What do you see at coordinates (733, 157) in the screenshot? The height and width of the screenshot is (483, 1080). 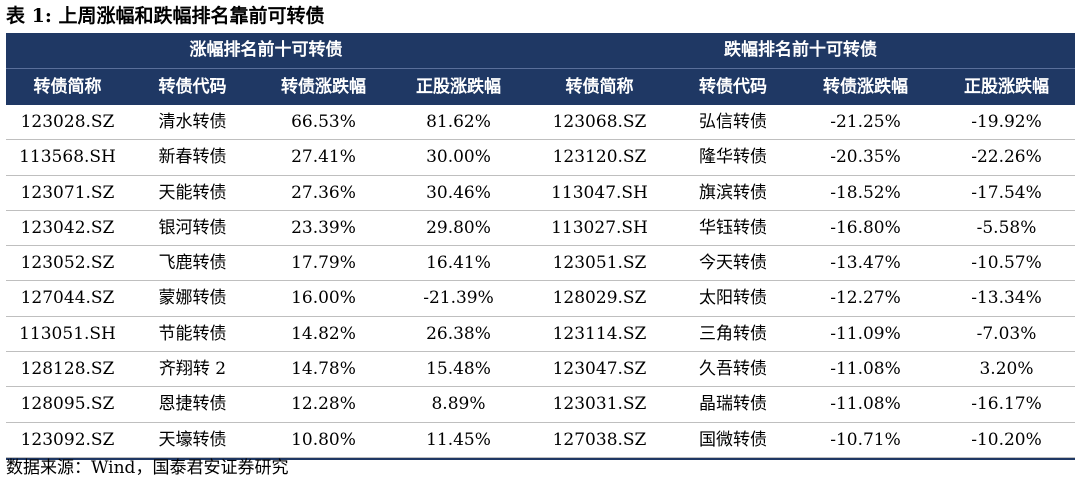 I see `table-cell: 隆华转债` at bounding box center [733, 157].